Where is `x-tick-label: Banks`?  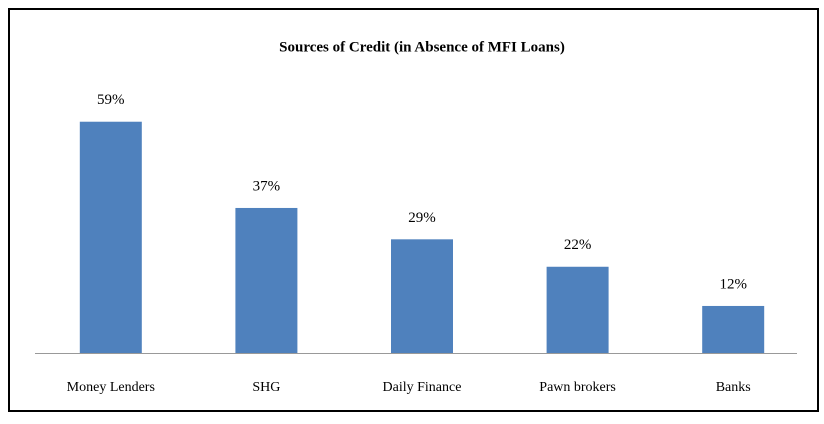 x-tick-label: Banks is located at coordinates (733, 387).